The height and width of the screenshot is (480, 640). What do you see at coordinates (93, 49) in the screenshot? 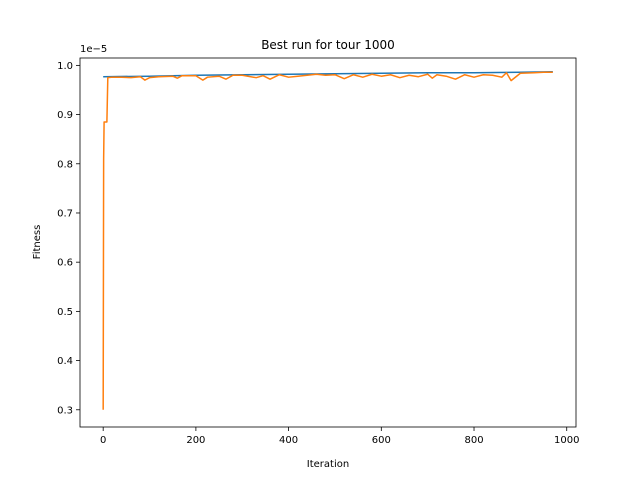
I see `y-offset-label: 1e−5` at bounding box center [93, 49].